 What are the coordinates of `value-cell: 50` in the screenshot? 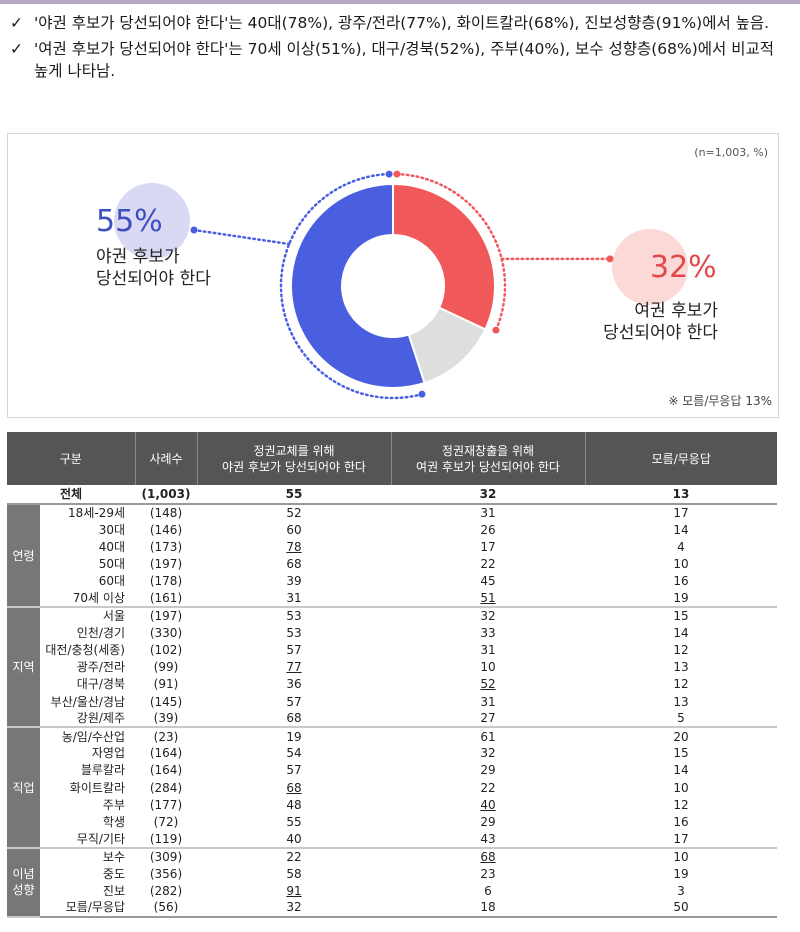 It's located at (681, 908).